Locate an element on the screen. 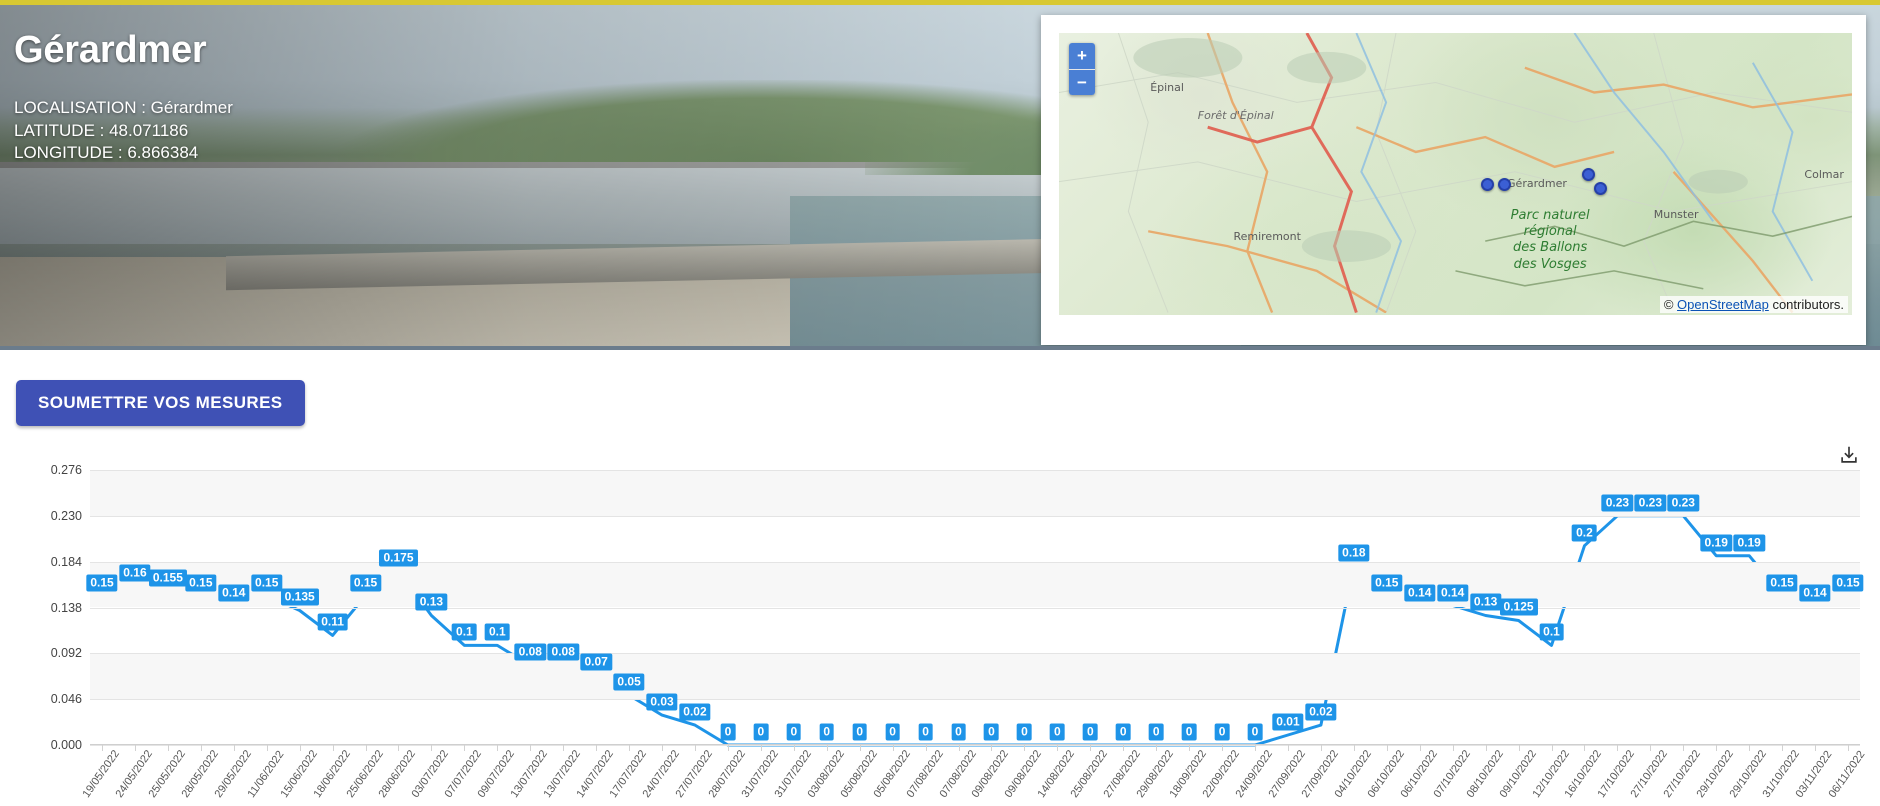  chart-data-label: 0.11 is located at coordinates (332, 622).